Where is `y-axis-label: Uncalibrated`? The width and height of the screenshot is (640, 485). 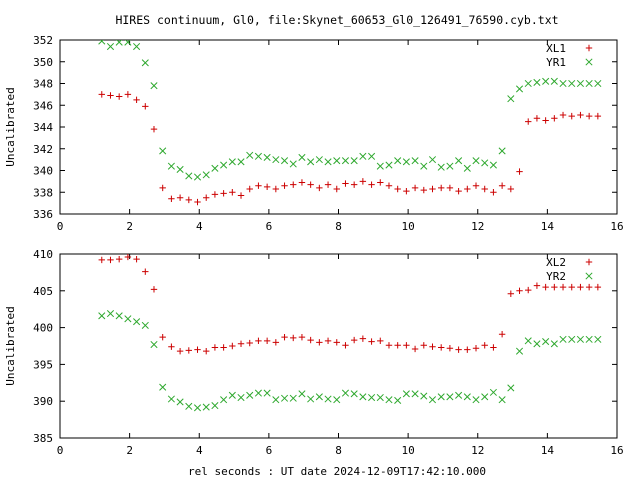
y-axis-label: Uncalibrated is located at coordinates (10, 126).